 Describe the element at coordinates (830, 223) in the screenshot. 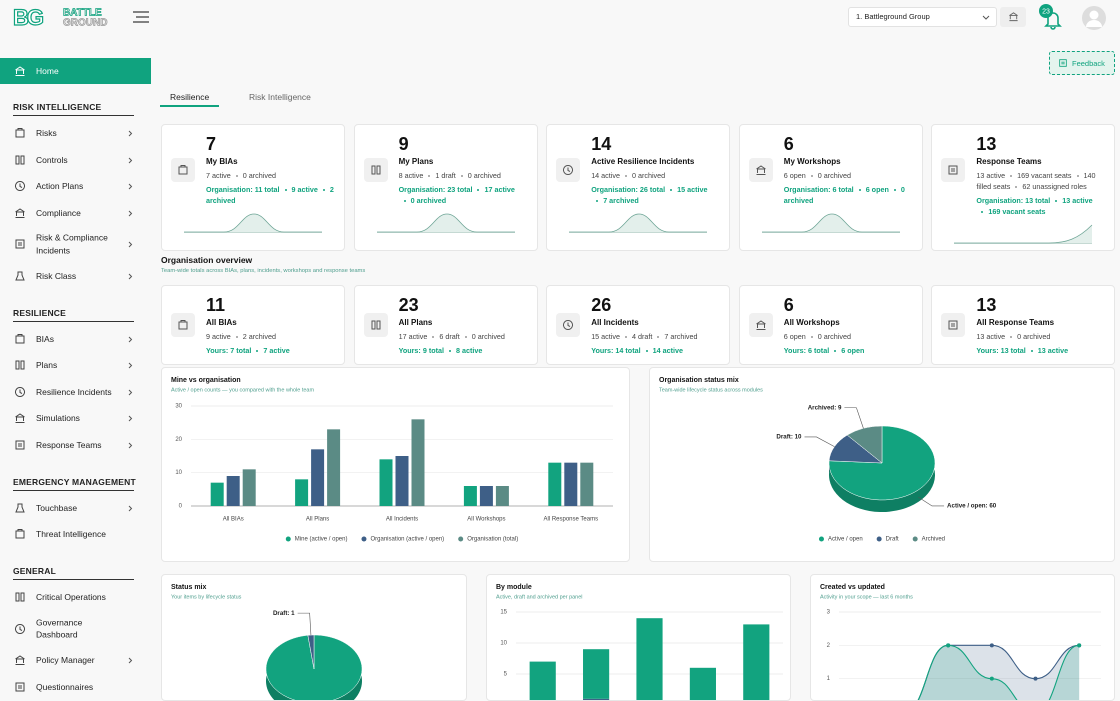

I see `sparkline-area` at that location.